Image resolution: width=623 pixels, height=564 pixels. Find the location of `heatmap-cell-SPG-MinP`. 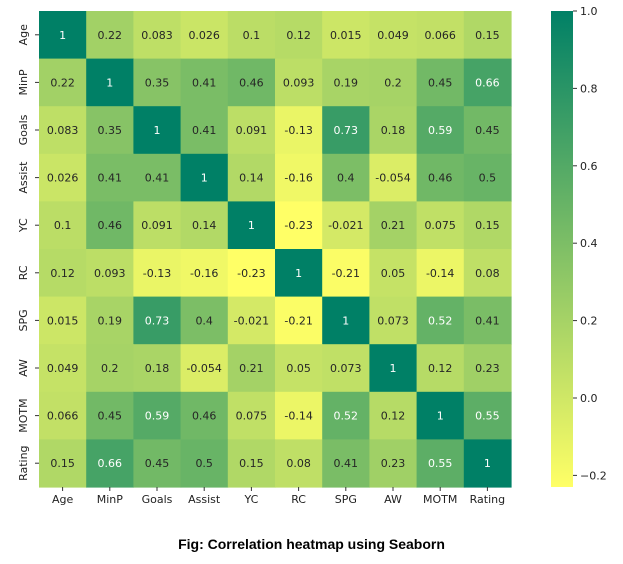

heatmap-cell-SPG-MinP is located at coordinates (110, 320).